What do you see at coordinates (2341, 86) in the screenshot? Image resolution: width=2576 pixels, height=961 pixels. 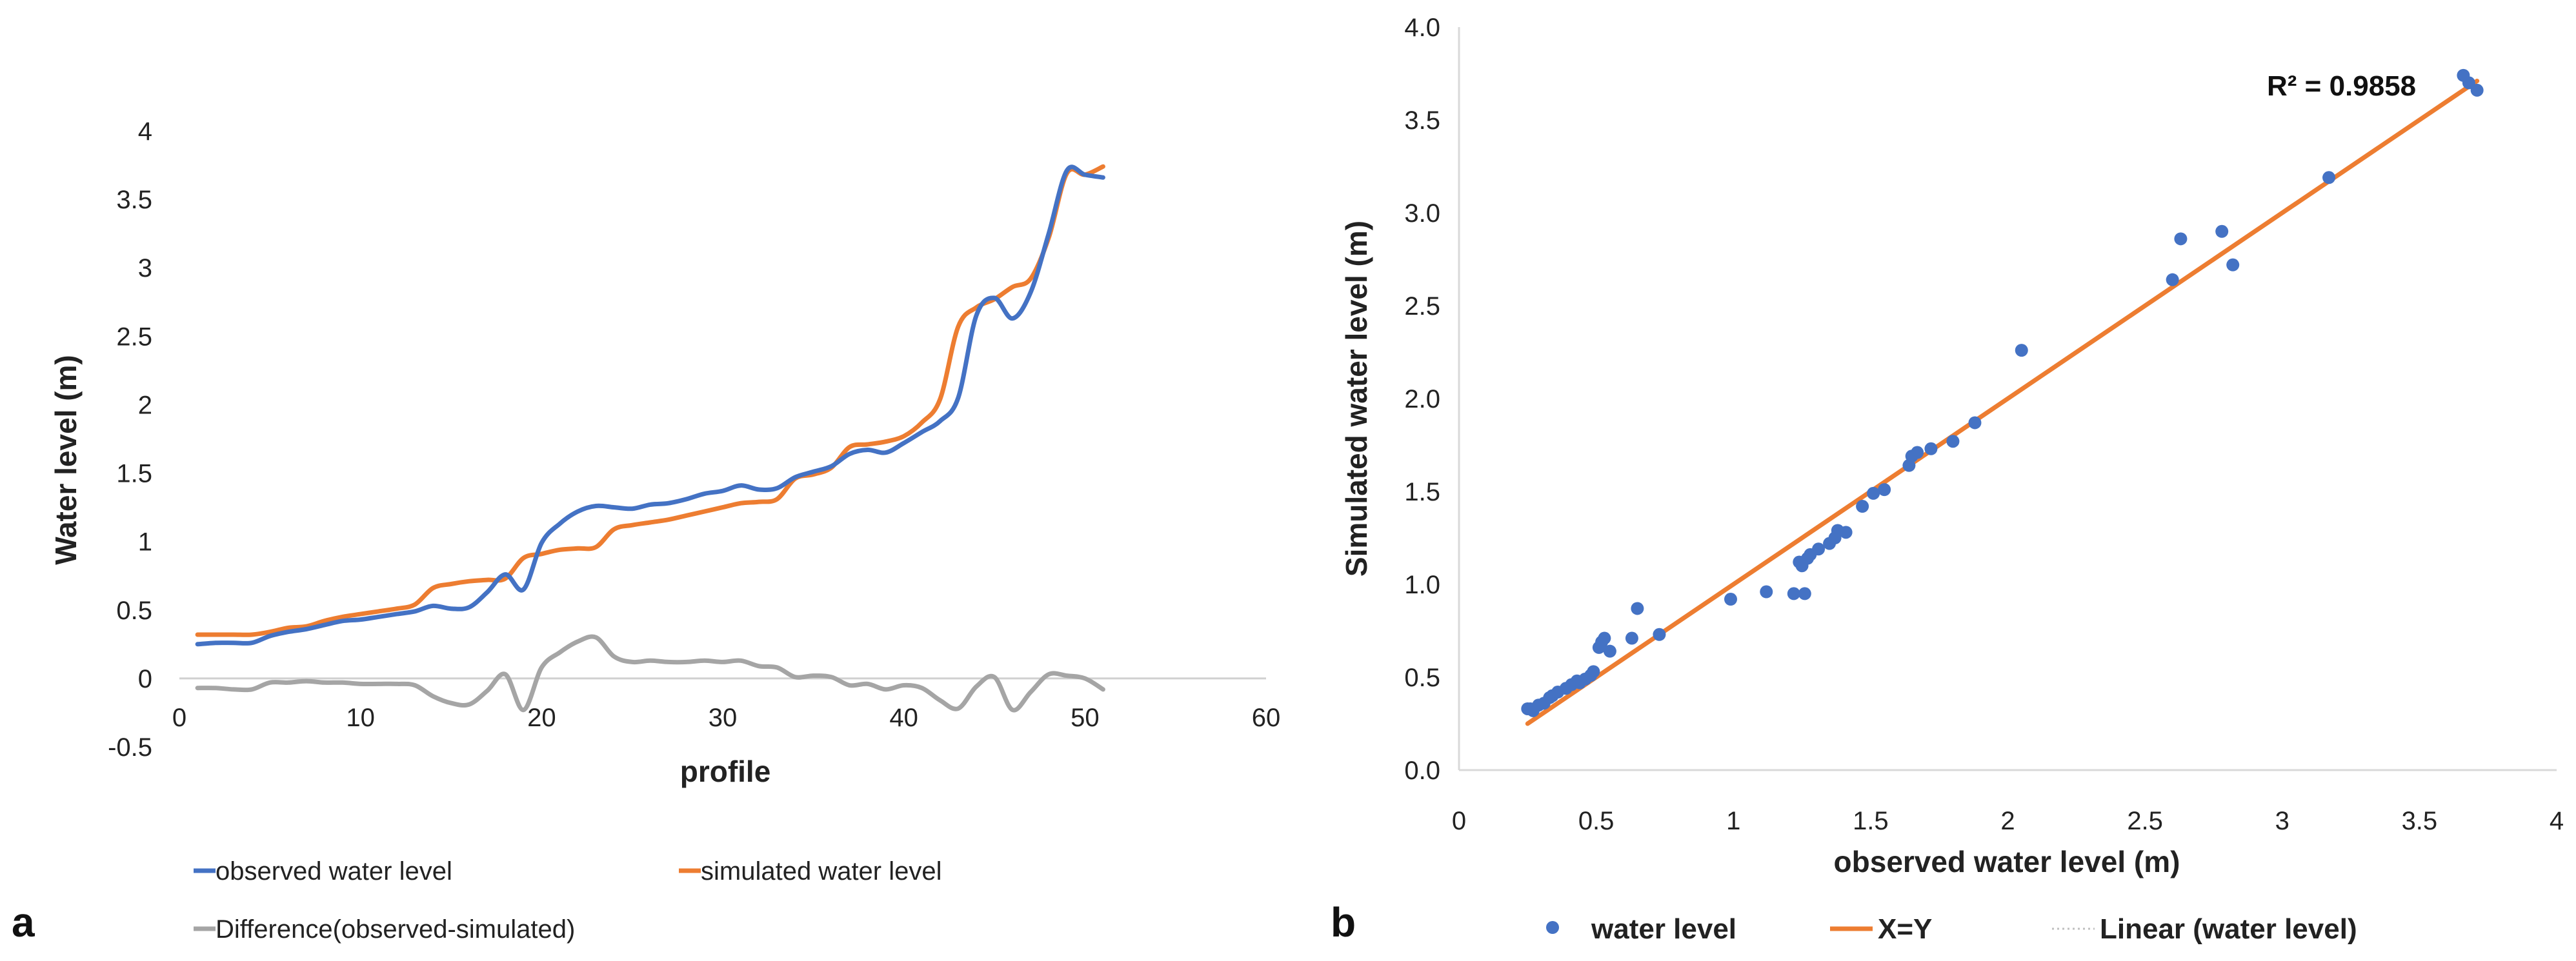 I see `r-squared-annotation: R² = 0.9858` at bounding box center [2341, 86].